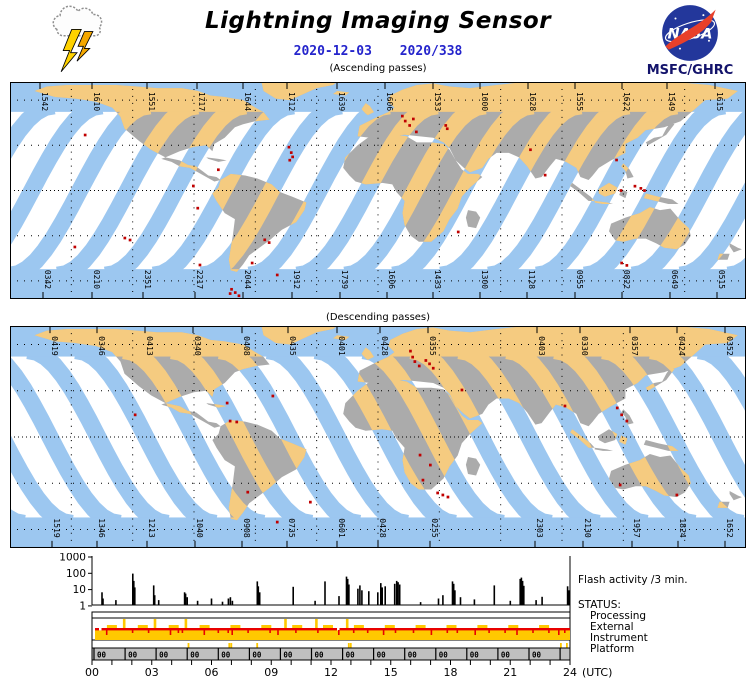 Image resolution: width=756 pixels, height=680 pixels. I want to click on pass-time-label: 0342, so click(47, 279).